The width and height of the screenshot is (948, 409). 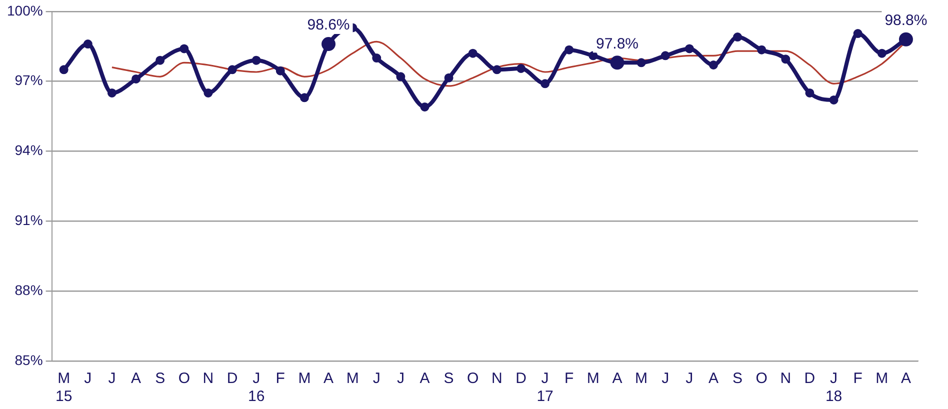 What do you see at coordinates (28, 290) in the screenshot?
I see `y-tick-label: 88%` at bounding box center [28, 290].